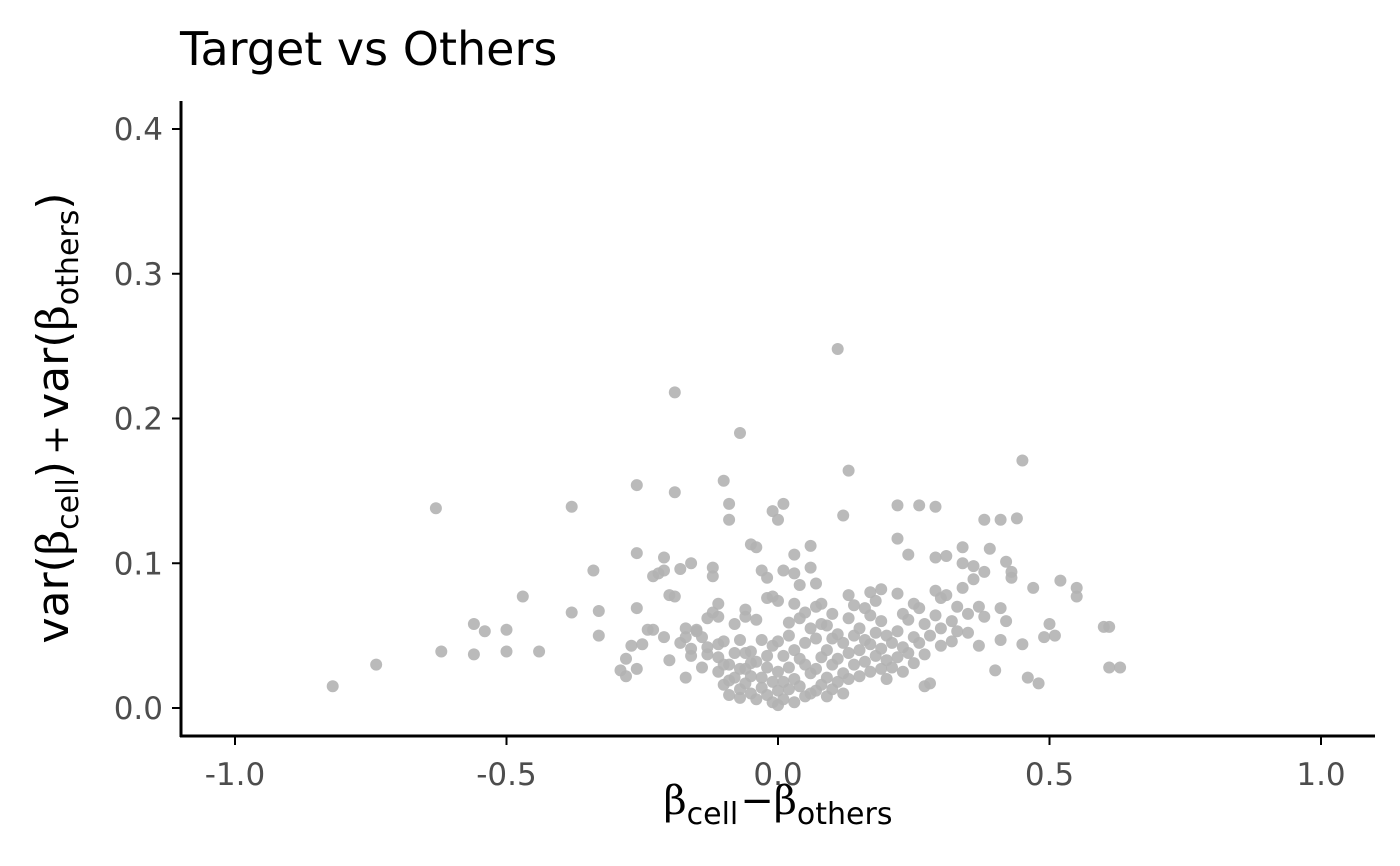  What do you see at coordinates (147, 419) in the screenshot?
I see `y-ticks: 0.0 0.1 0.2 0.3 0.4` at bounding box center [147, 419].